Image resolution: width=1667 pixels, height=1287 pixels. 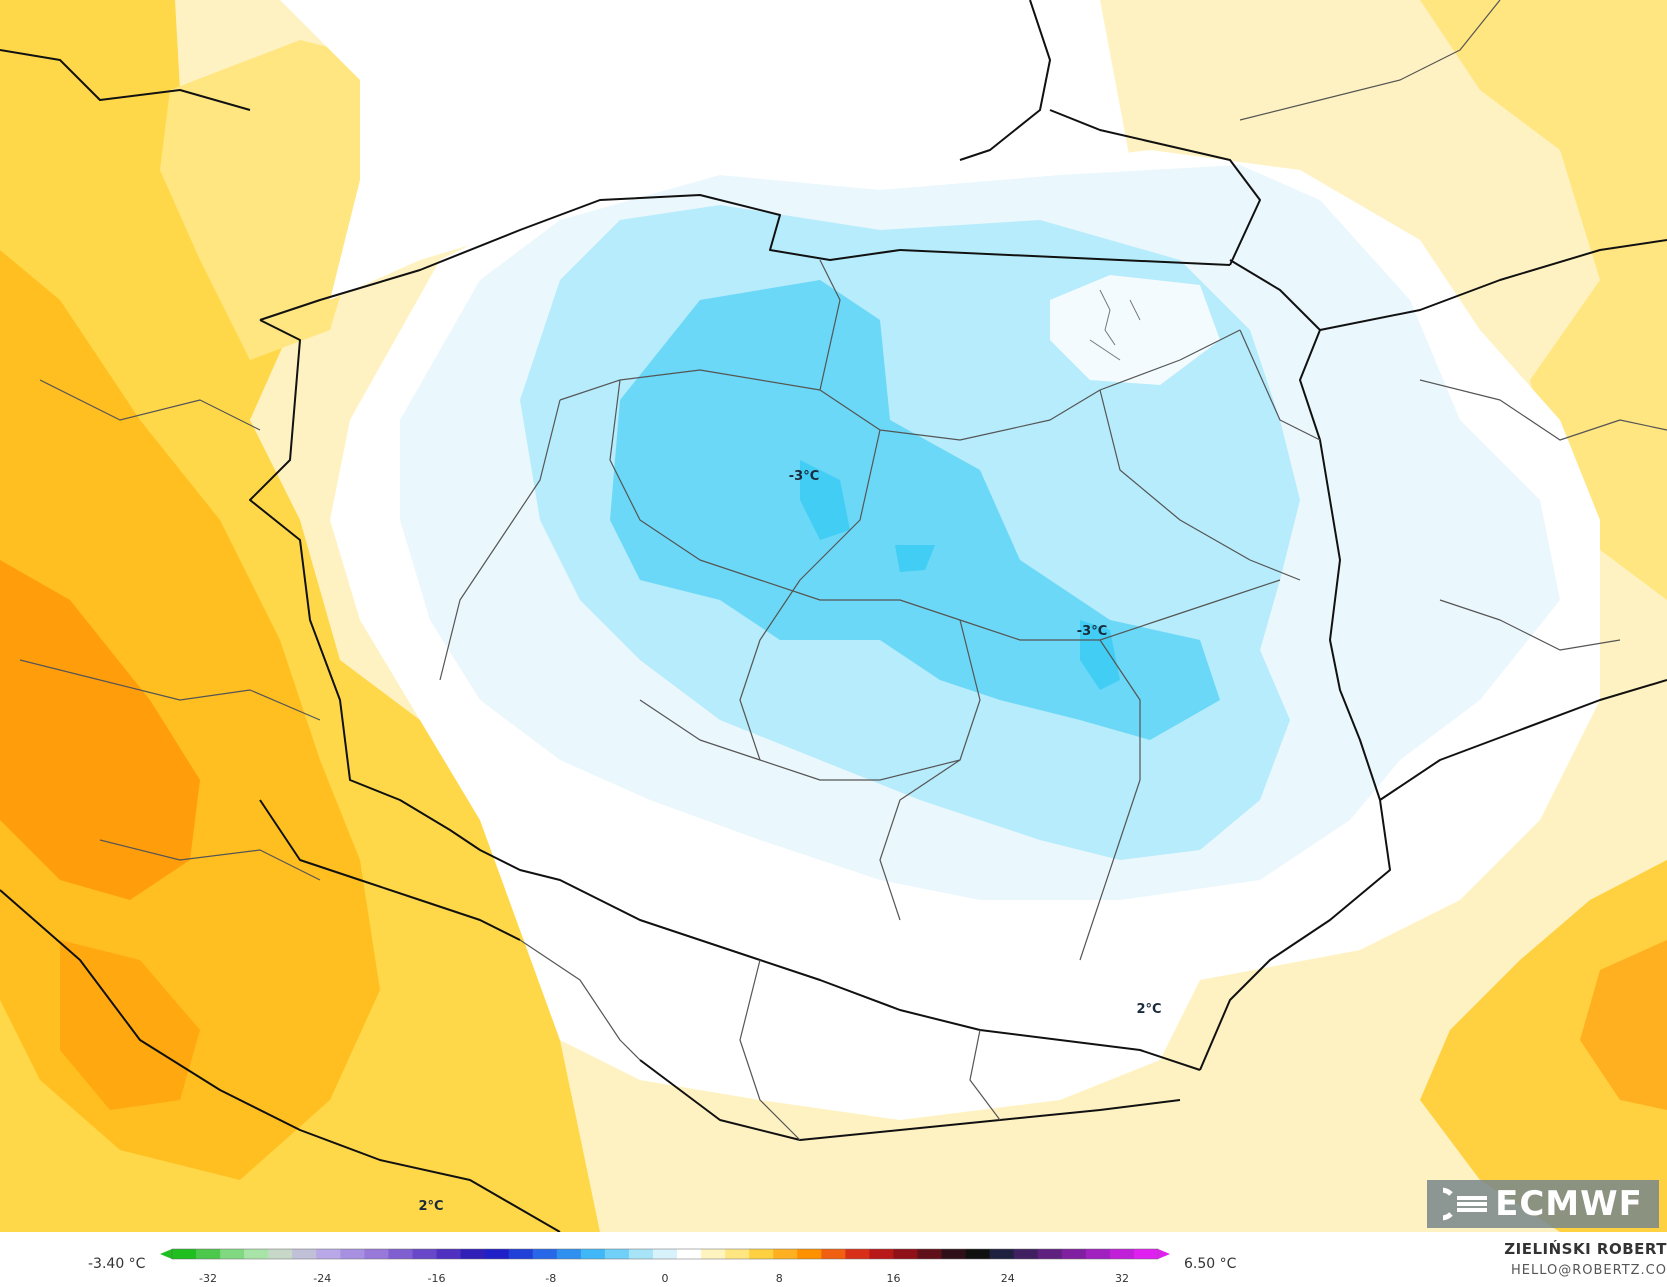 I want to click on label-max-southeast: 2°C, so click(x=1148, y=1009).